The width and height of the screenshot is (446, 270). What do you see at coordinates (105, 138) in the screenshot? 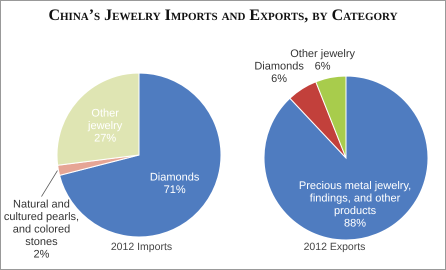
I see `data-label: 27%` at bounding box center [105, 138].